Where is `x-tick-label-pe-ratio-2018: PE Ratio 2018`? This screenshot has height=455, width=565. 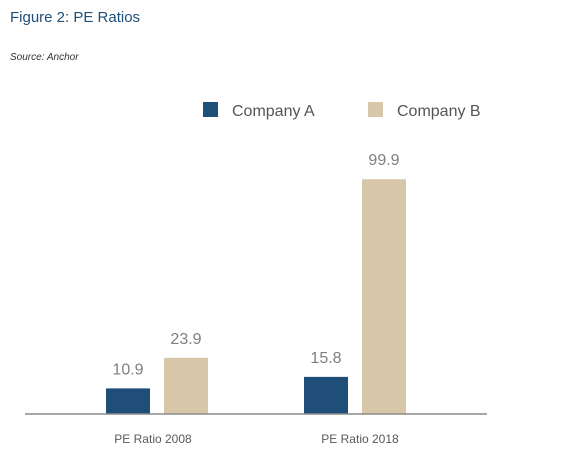 x-tick-label-pe-ratio-2018: PE Ratio 2018 is located at coordinates (360, 439).